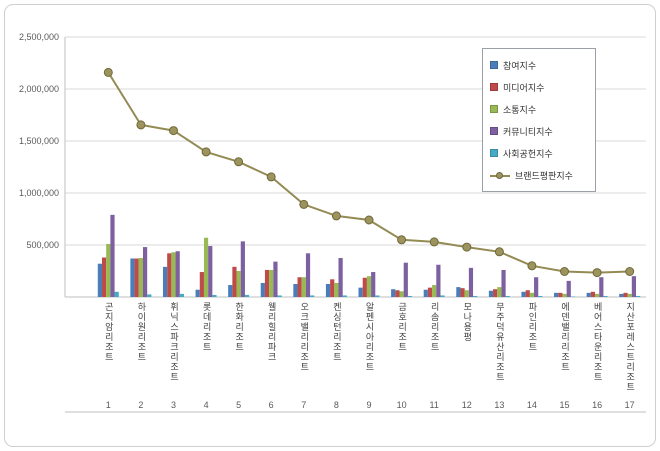  What do you see at coordinates (467, 322) in the screenshot?
I see `category-label-text: 모나용평` at bounding box center [467, 322].